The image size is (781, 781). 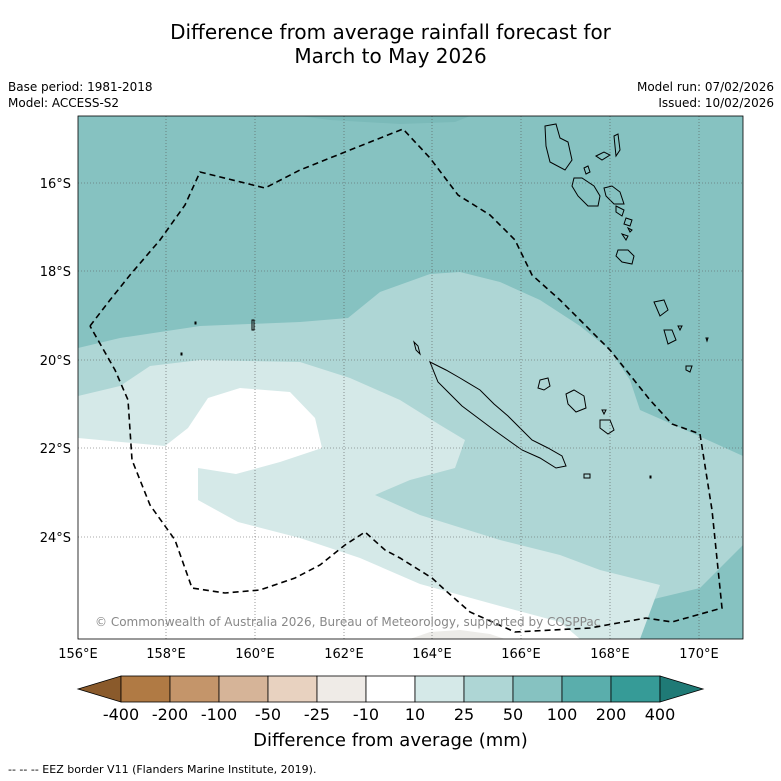 I want to click on islands-reefs, so click(x=416, y=399).